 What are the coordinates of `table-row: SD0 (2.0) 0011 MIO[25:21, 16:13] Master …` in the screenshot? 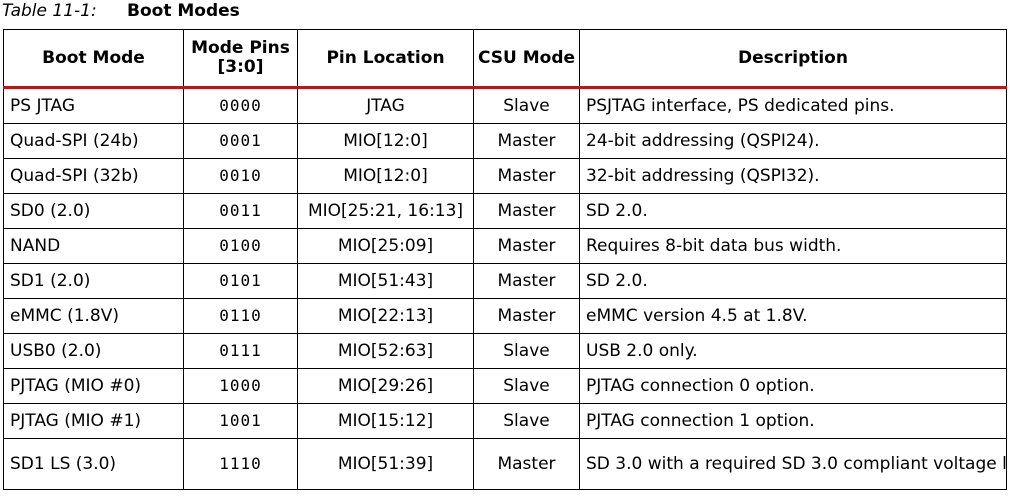 It's located at (505, 211).